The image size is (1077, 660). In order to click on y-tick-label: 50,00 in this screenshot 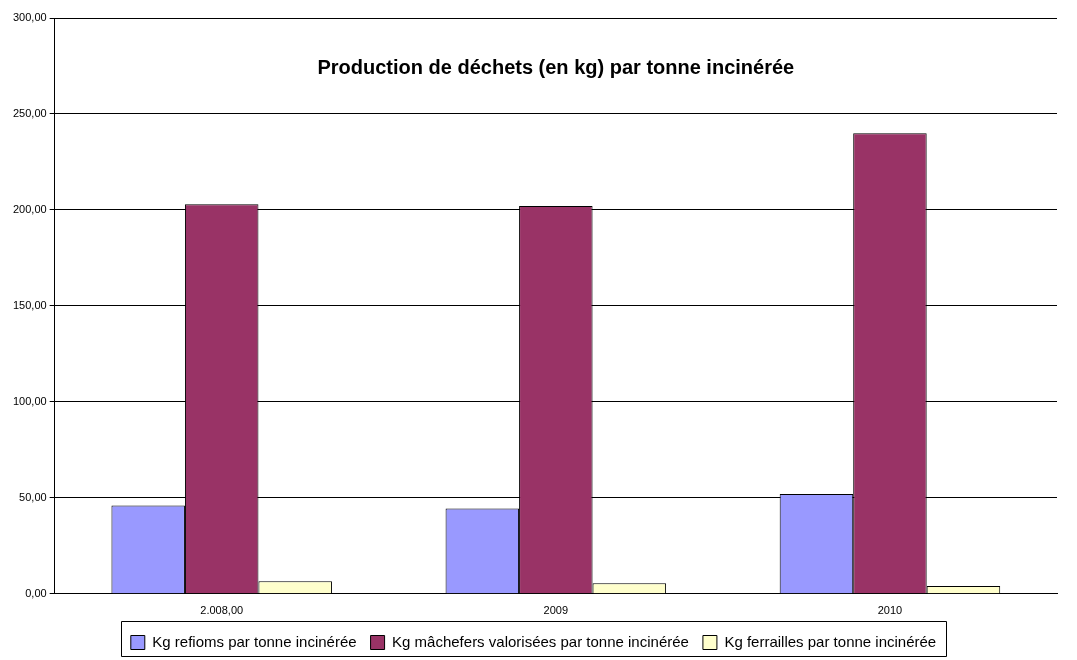, I will do `click(33, 496)`.